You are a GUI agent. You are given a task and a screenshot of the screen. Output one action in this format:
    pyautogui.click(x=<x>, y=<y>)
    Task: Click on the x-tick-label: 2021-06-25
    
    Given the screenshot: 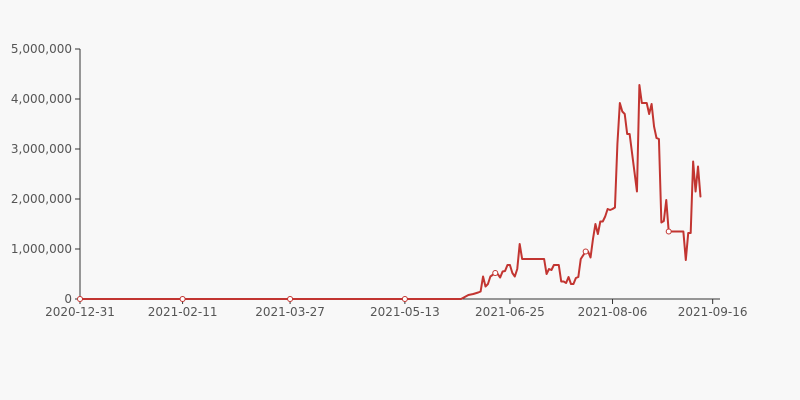 What is the action you would take?
    pyautogui.click(x=510, y=312)
    